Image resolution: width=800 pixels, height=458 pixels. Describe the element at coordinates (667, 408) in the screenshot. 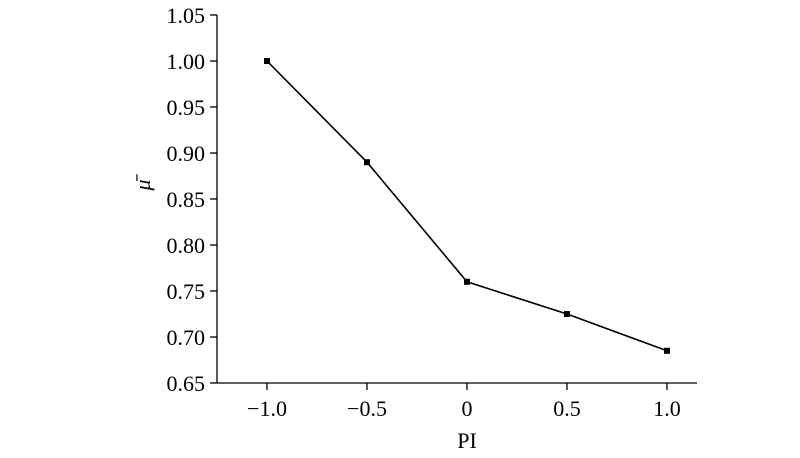

I see `x-tick-label: 1.0` at that location.